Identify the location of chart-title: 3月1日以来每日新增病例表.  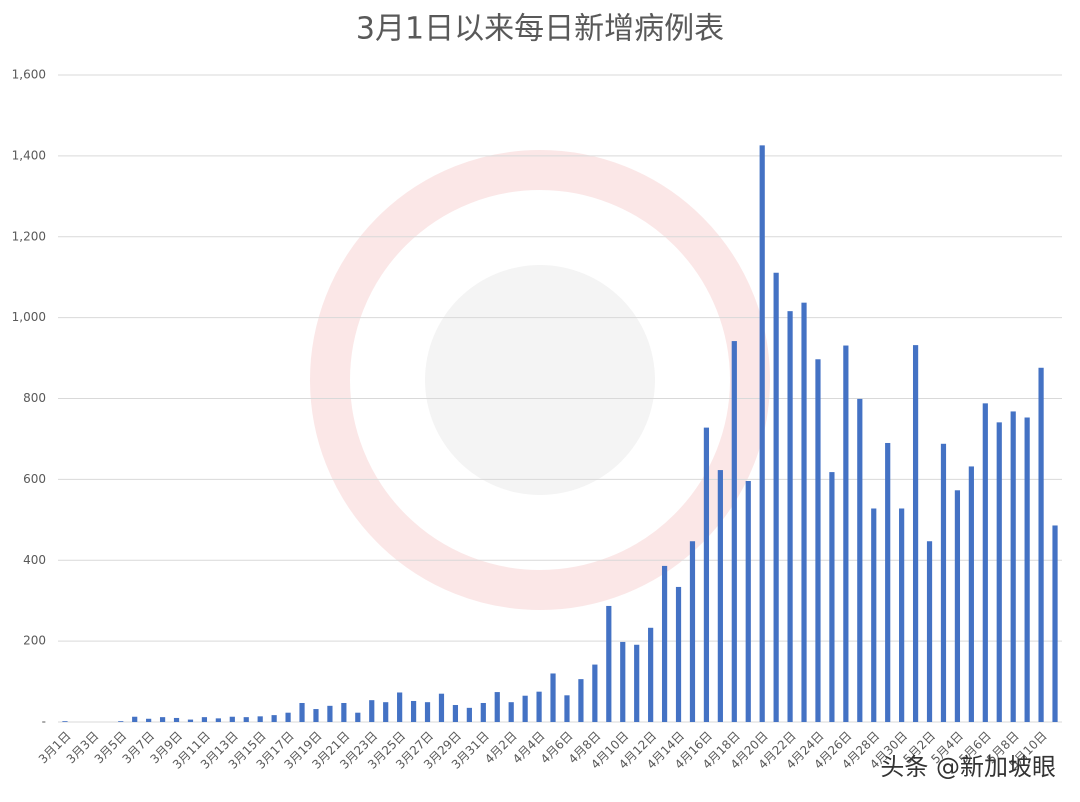
(540, 29).